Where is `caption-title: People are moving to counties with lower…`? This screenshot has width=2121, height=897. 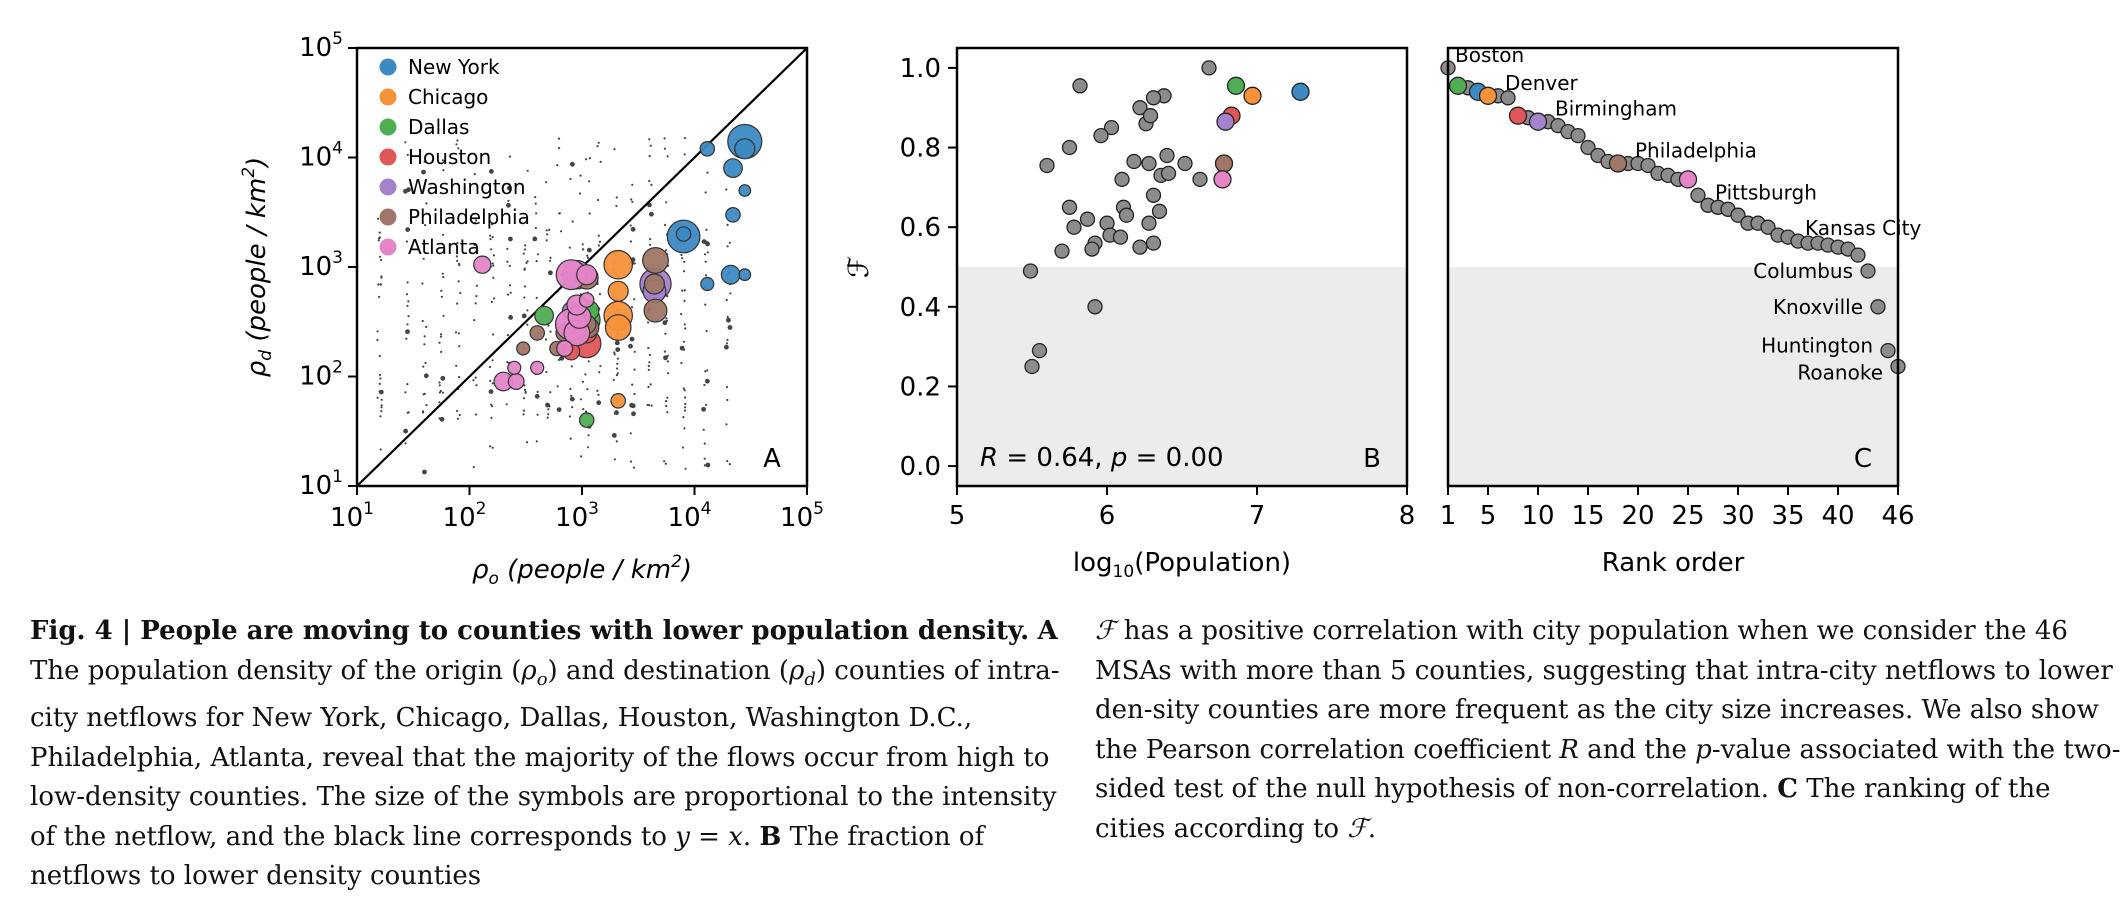 caption-title: People are moving to counties with lower… is located at coordinates (585, 631).